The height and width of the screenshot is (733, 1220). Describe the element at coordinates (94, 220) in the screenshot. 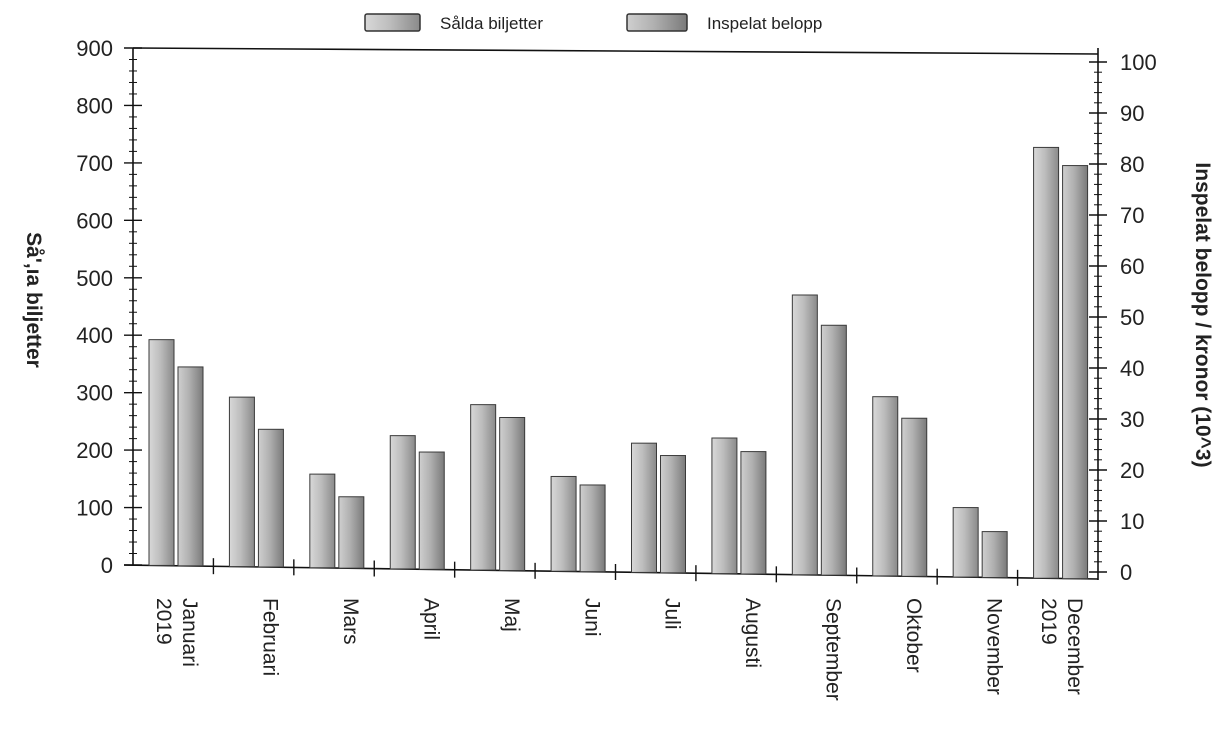

I see `left-tick-label: 600` at that location.